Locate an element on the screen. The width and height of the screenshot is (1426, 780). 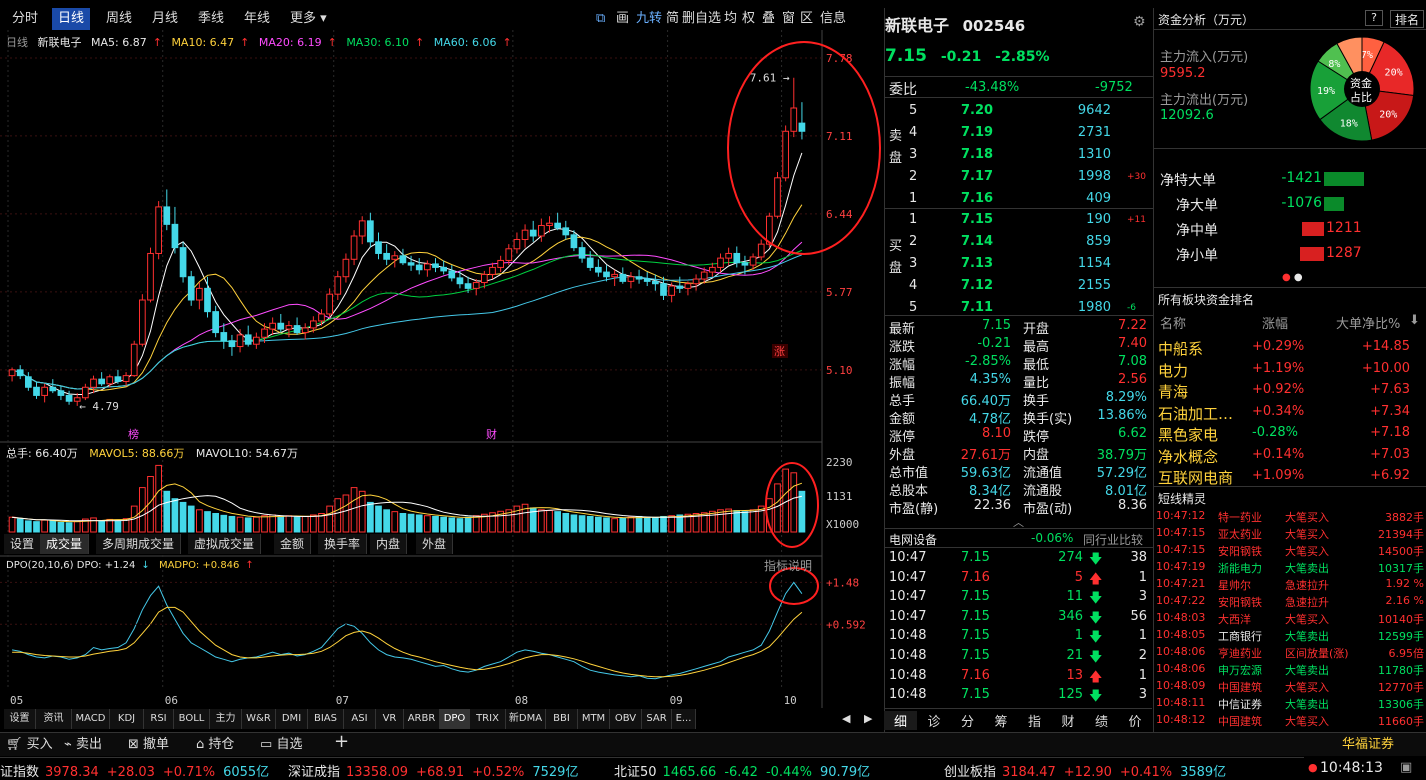
duanxian-row: 10:48:09 中国建筑 大笔买入 12770手 is located at coordinates (1290, 686).